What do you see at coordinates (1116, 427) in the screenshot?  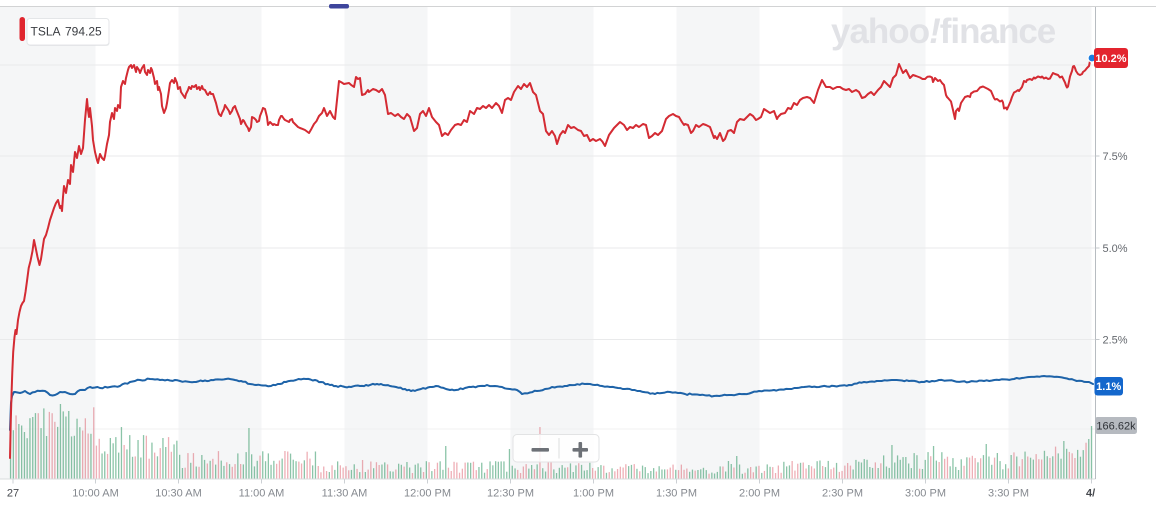 I see `svg-text: 166.62k` at bounding box center [1116, 427].